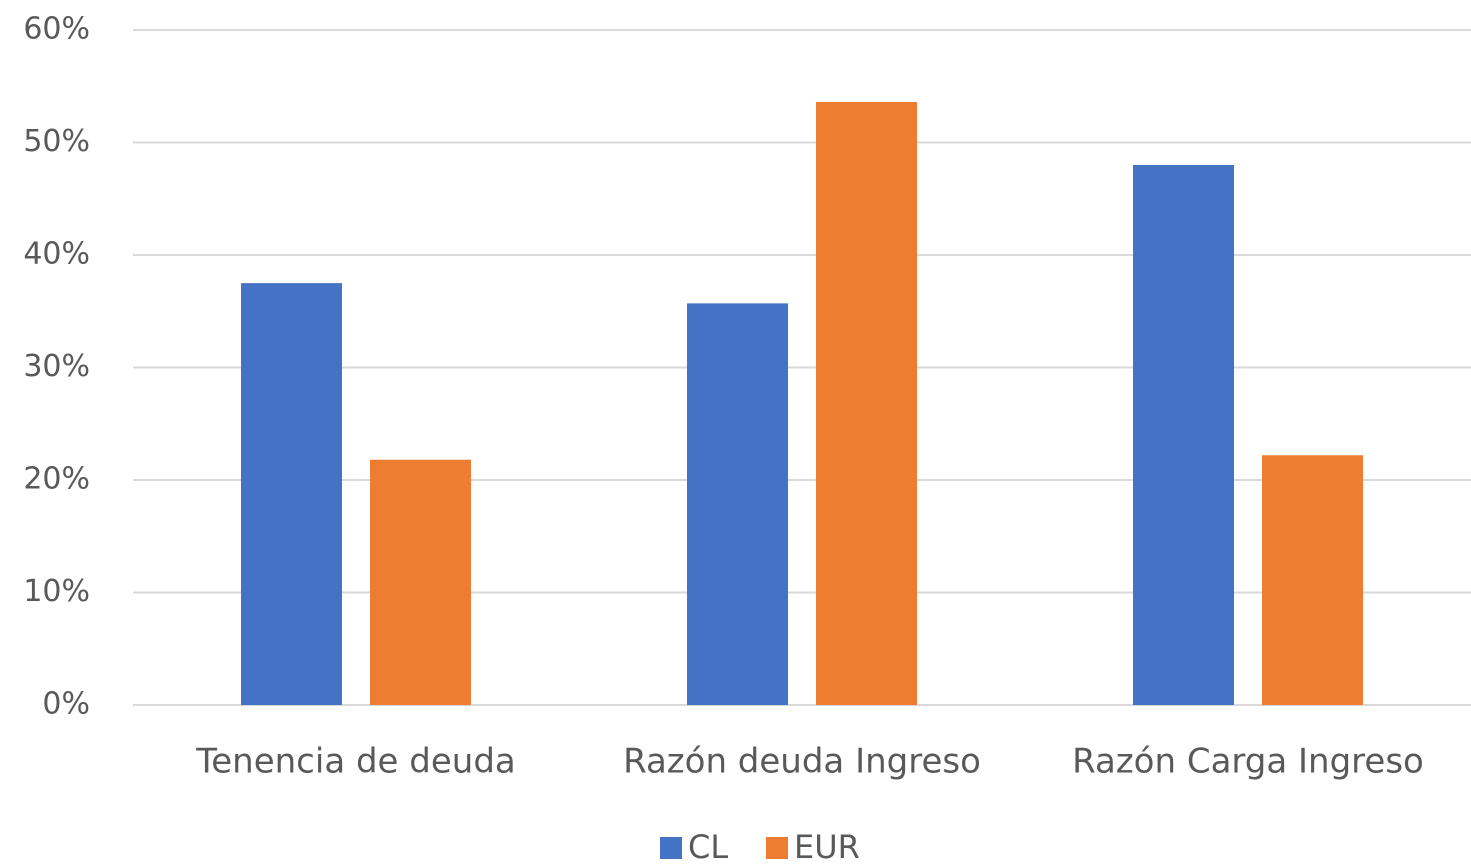 The image size is (1471, 868). I want to click on y-tick-label: 40%, so click(56, 254).